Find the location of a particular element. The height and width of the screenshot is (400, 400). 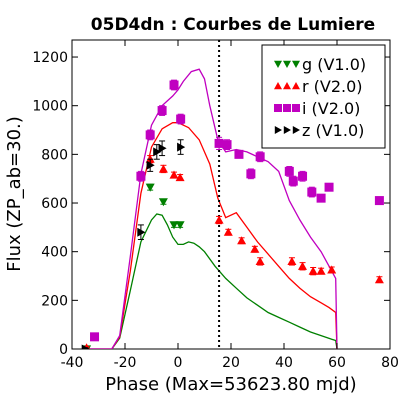

x-axis-label: Phase (Max=53623.80 mjd) is located at coordinates (230, 384).